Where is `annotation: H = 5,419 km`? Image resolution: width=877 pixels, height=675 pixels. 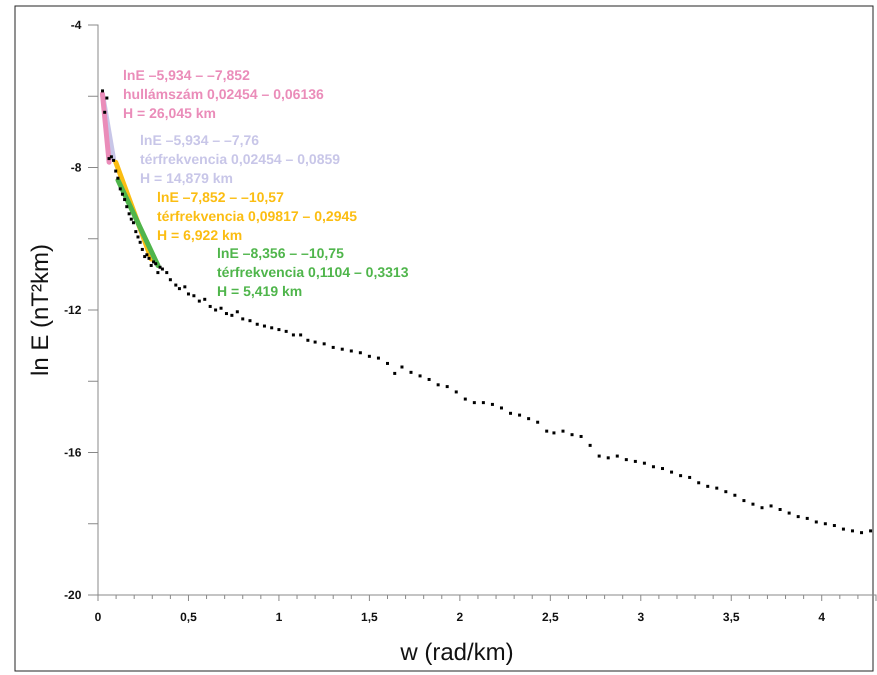 annotation: H = 5,419 km is located at coordinates (259, 291).